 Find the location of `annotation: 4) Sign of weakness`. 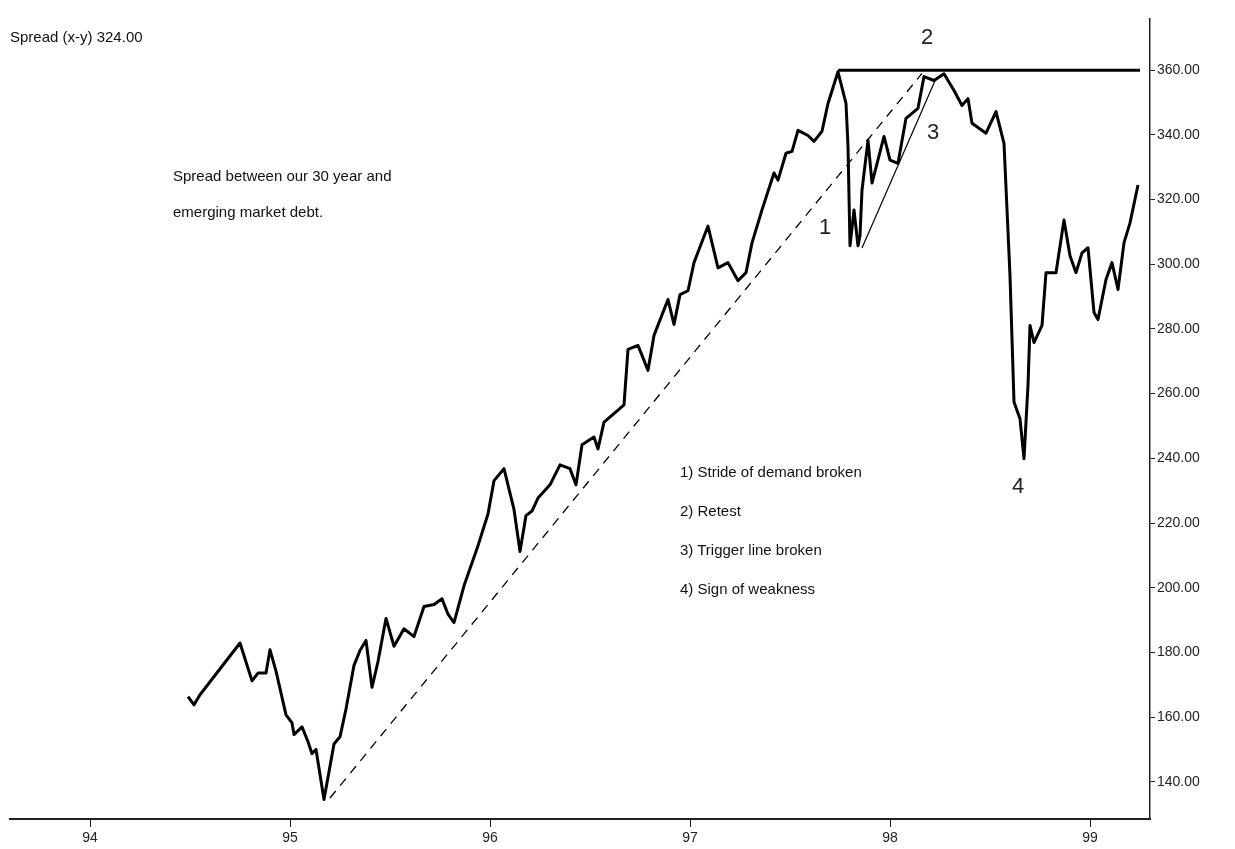

annotation: 4) Sign of weakness is located at coordinates (748, 589).